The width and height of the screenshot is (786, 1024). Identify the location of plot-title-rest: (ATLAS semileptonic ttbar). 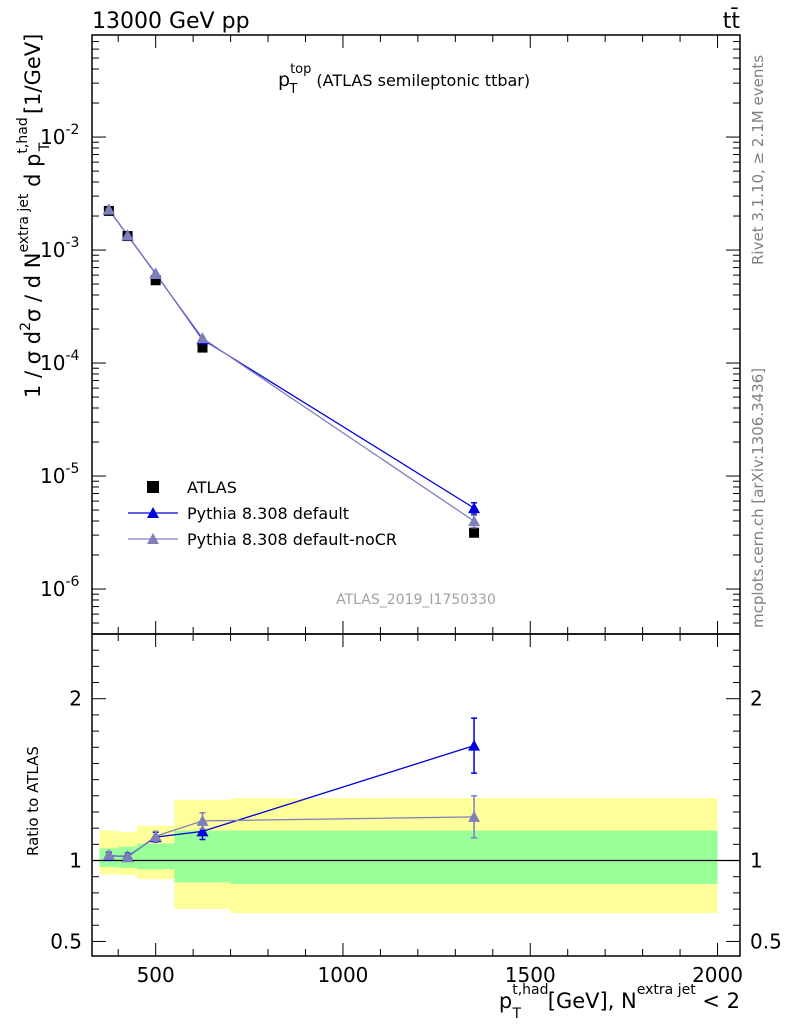
(420, 80).